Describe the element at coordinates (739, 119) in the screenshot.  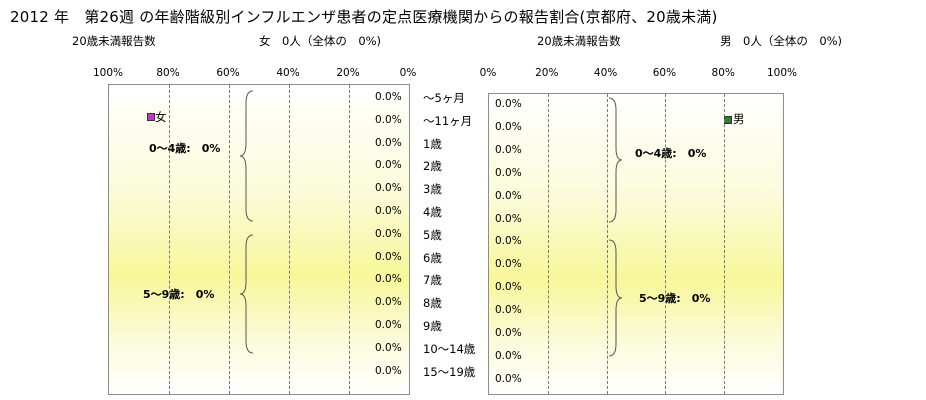
I see `male-legend-label: 男` at that location.